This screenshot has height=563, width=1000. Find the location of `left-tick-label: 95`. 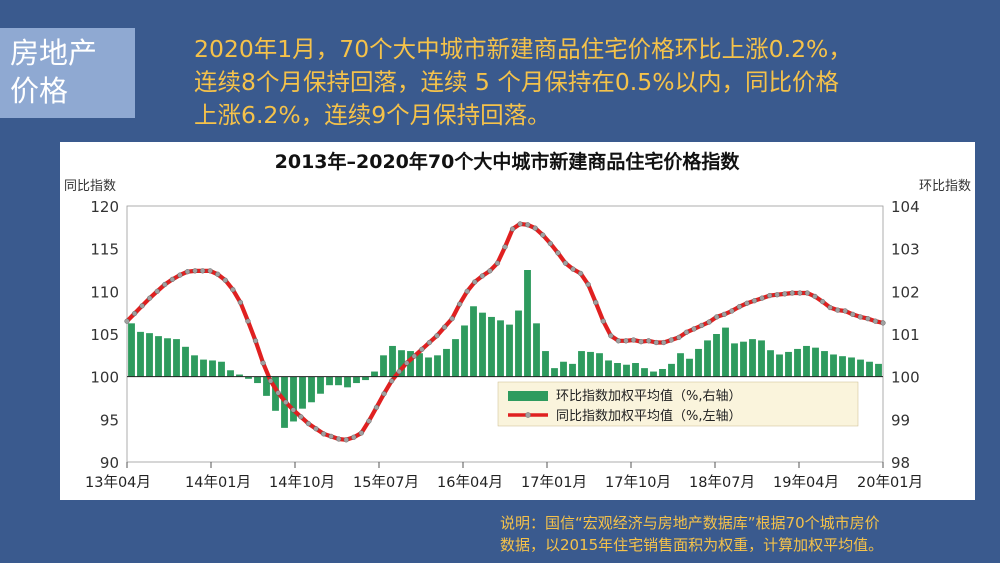

left-tick-label: 95 is located at coordinates (109, 420).